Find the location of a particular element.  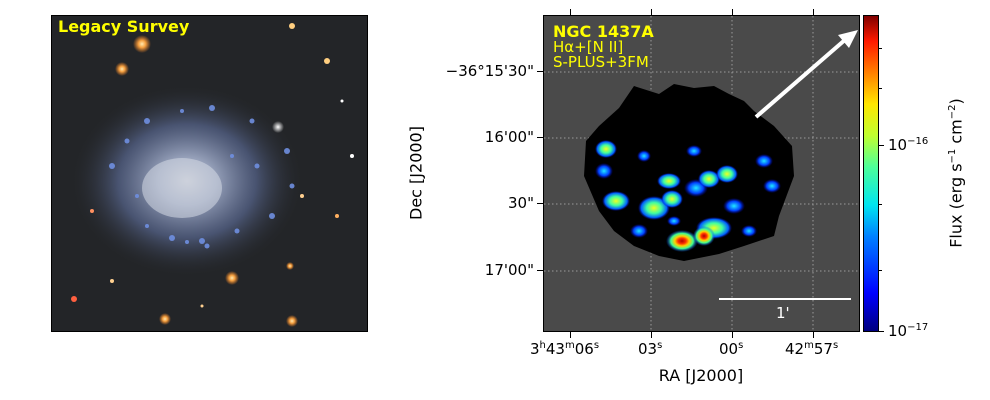

survey-label: Legacy Survey is located at coordinates (124, 26).